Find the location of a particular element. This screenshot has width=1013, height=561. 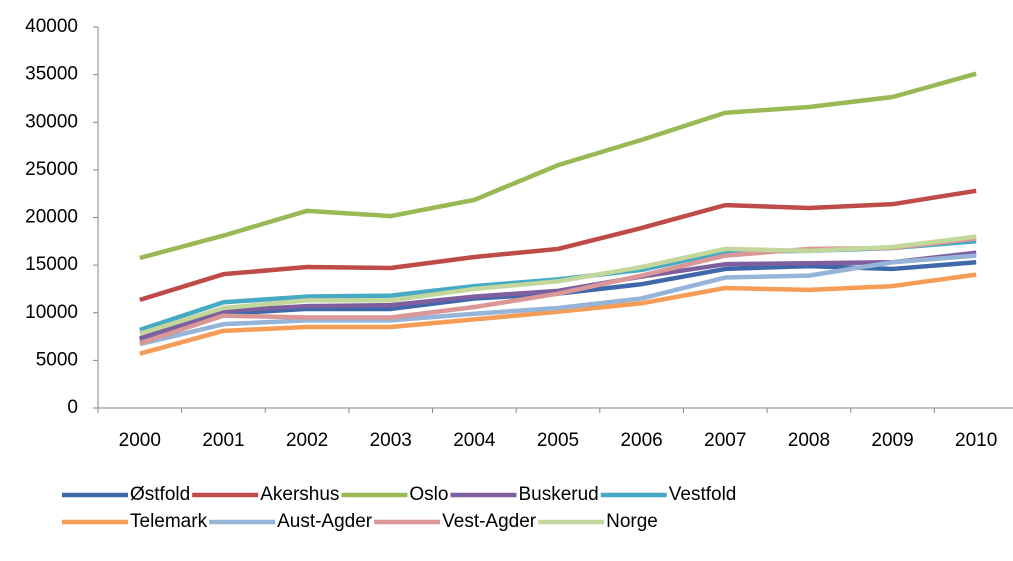

x-tick-label: 2003 is located at coordinates (391, 440).